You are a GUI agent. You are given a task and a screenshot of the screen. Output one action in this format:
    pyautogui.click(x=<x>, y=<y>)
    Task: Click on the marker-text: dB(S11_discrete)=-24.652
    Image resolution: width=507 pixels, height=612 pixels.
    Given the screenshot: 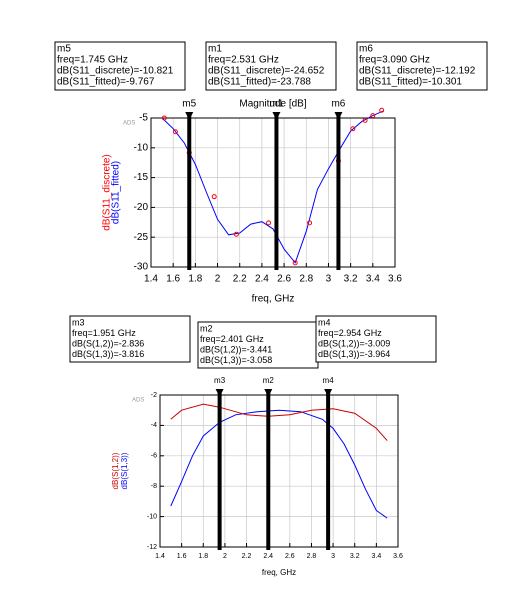 What is the action you would take?
    pyautogui.click(x=266, y=71)
    